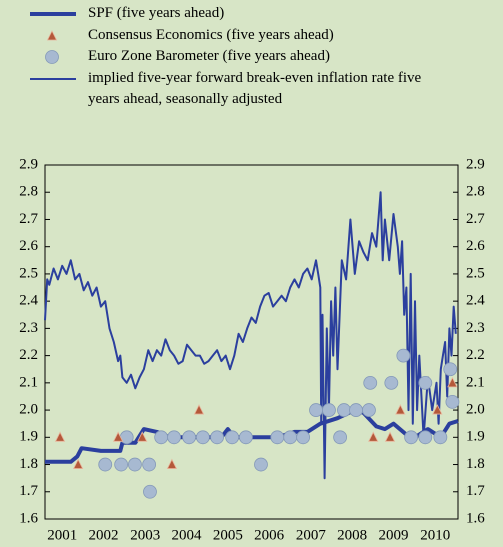  Describe the element at coordinates (187, 535) in the screenshot. I see `x-tick-label: 2004` at that location.